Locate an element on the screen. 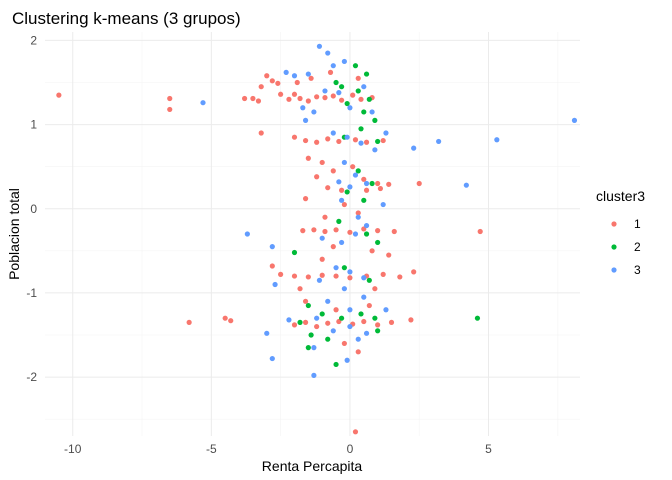  x-tick-label: 0 is located at coordinates (350, 449).